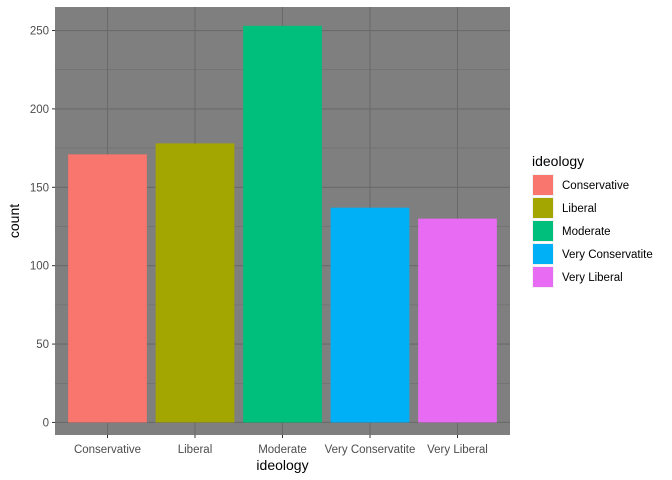  Describe the element at coordinates (457, 320) in the screenshot. I see `bar-very-liberal` at that location.